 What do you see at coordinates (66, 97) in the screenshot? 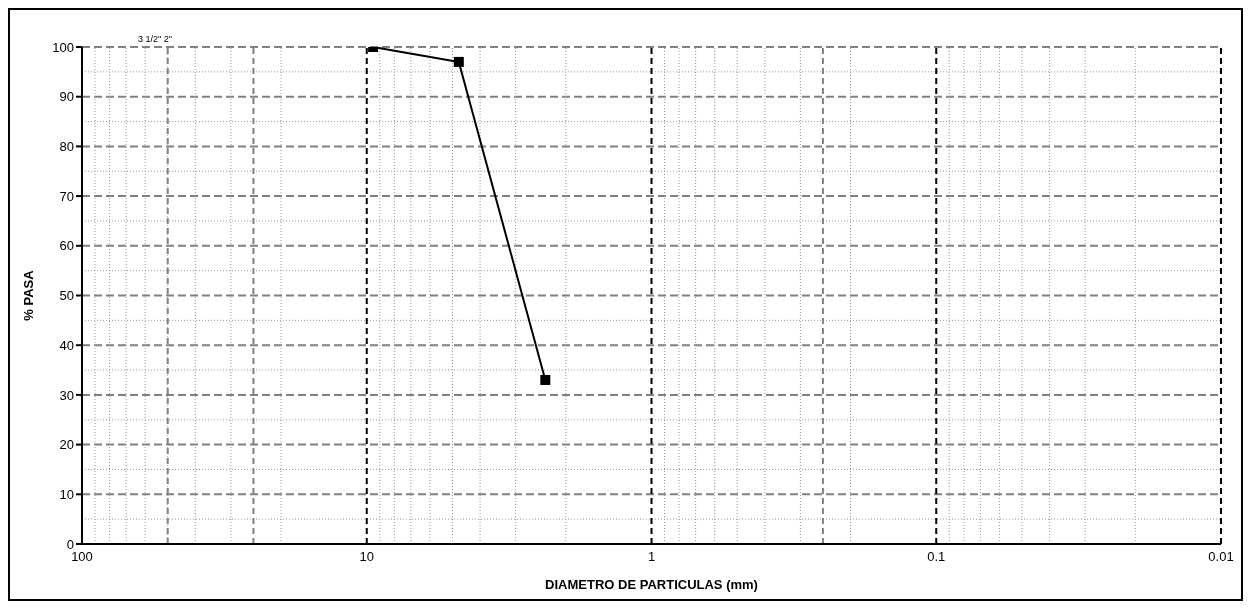
I see `y-tick-label: 90` at bounding box center [66, 97].